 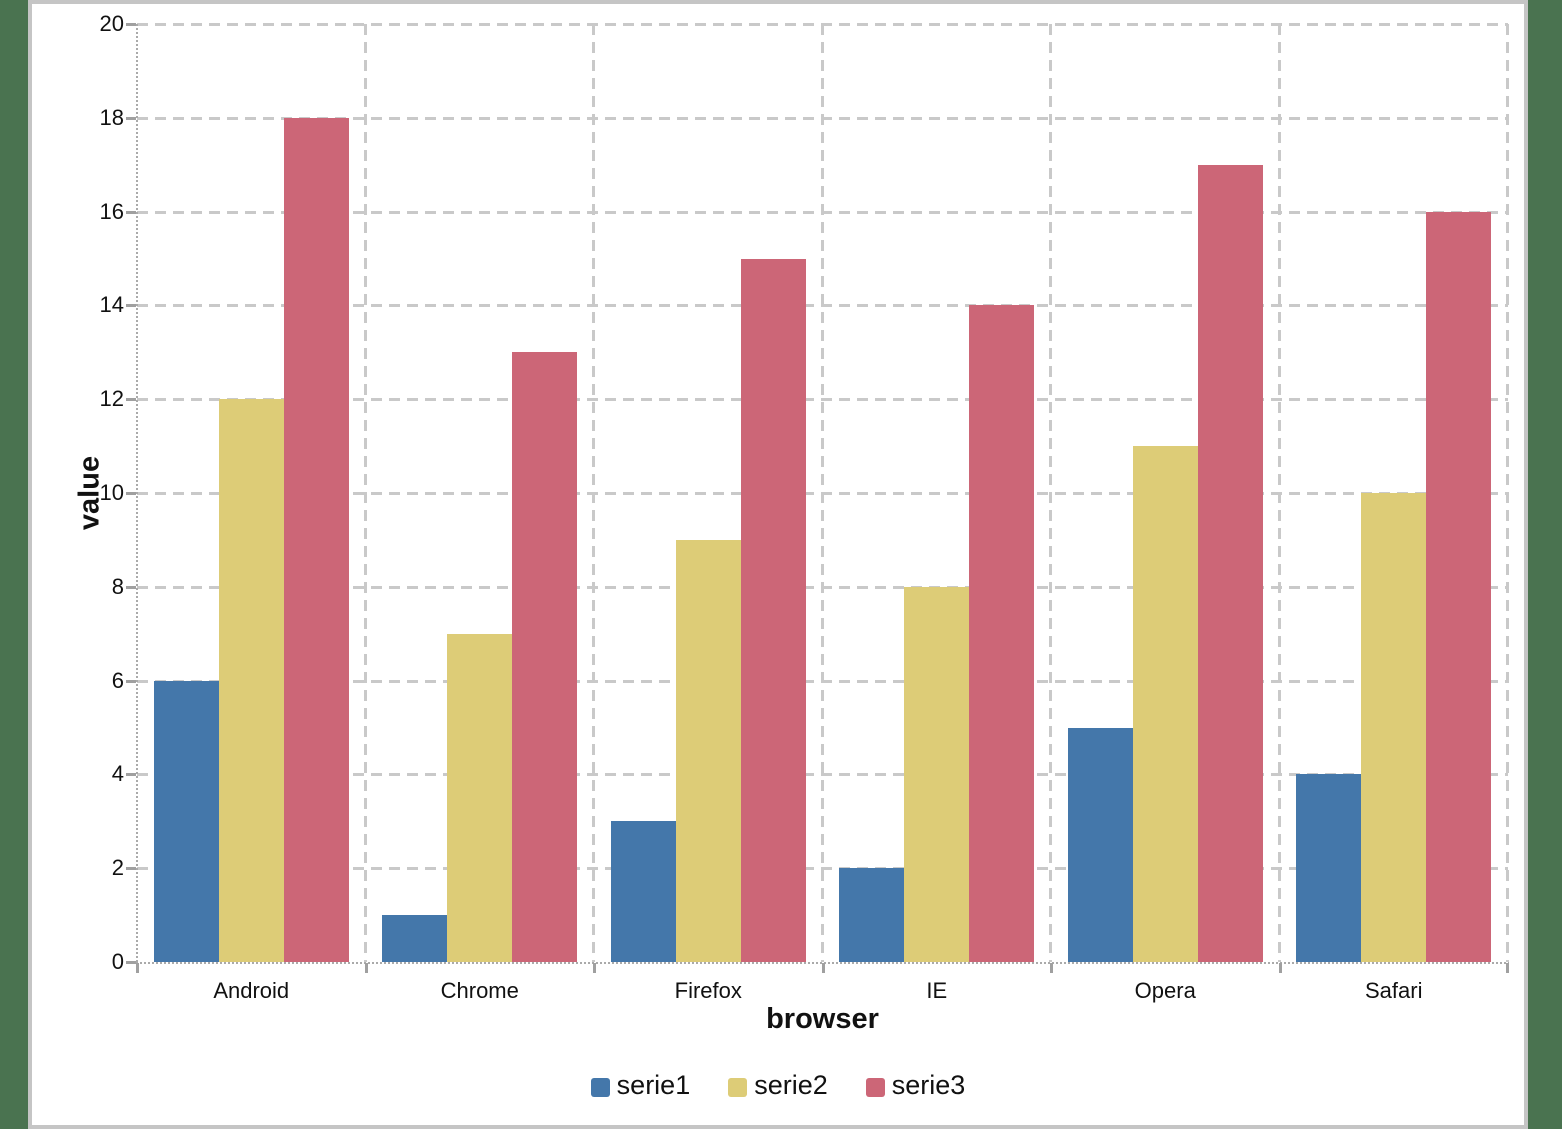 What do you see at coordinates (117, 961) in the screenshot?
I see `y-tick-label-0: 0` at bounding box center [117, 961].